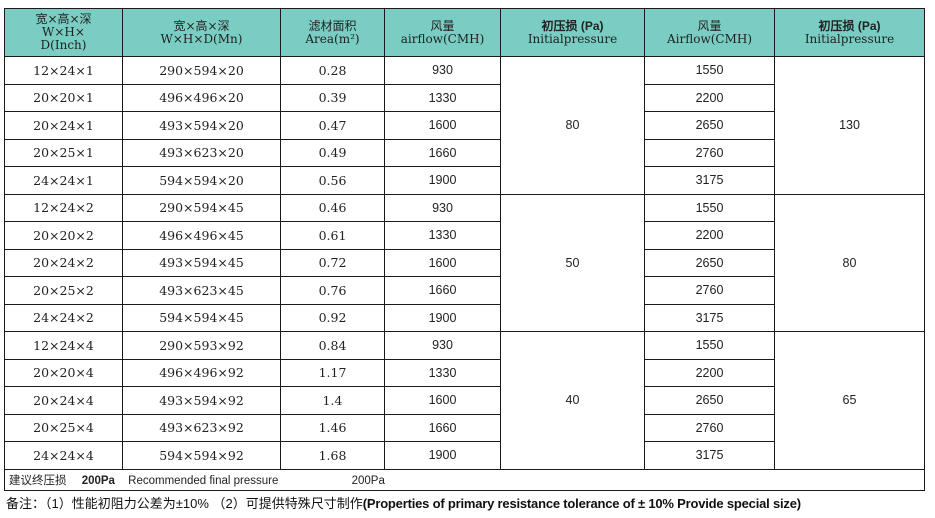 Image resolution: width=935 pixels, height=518 pixels. Describe the element at coordinates (63, 372) in the screenshot. I see `cell-inch-size: 20×20×4` at that location.